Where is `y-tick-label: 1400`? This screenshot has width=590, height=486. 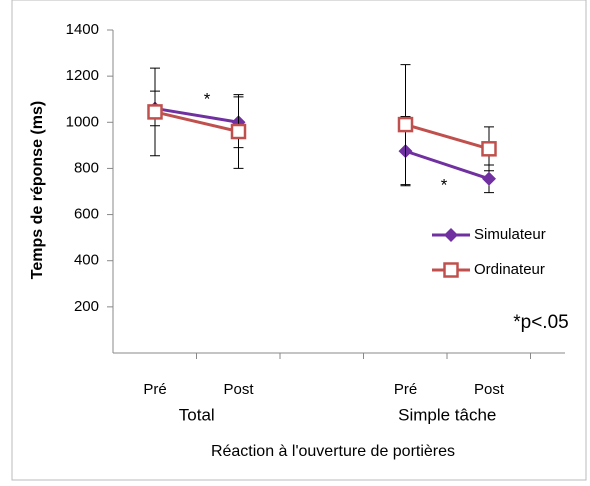 y-tick-label: 1400 is located at coordinates (82, 29).